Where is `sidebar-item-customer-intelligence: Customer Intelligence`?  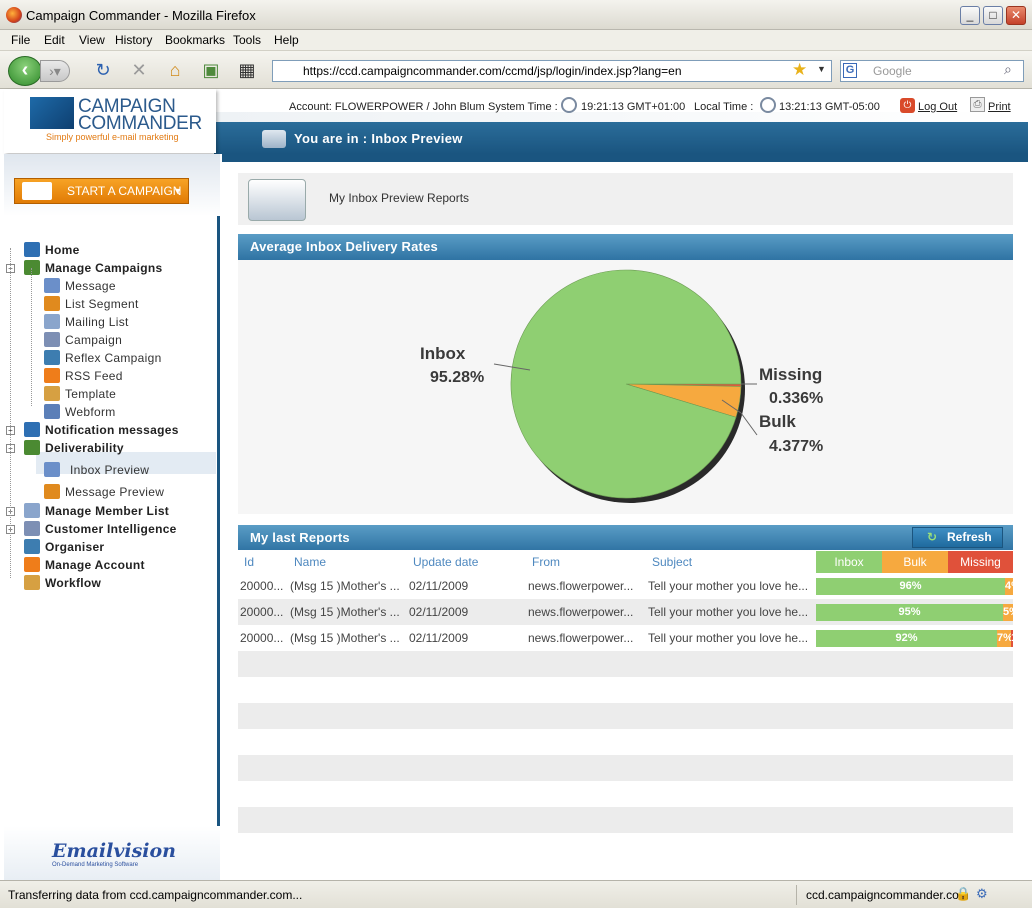 sidebar-item-customer-intelligence: Customer Intelligence is located at coordinates (111, 529).